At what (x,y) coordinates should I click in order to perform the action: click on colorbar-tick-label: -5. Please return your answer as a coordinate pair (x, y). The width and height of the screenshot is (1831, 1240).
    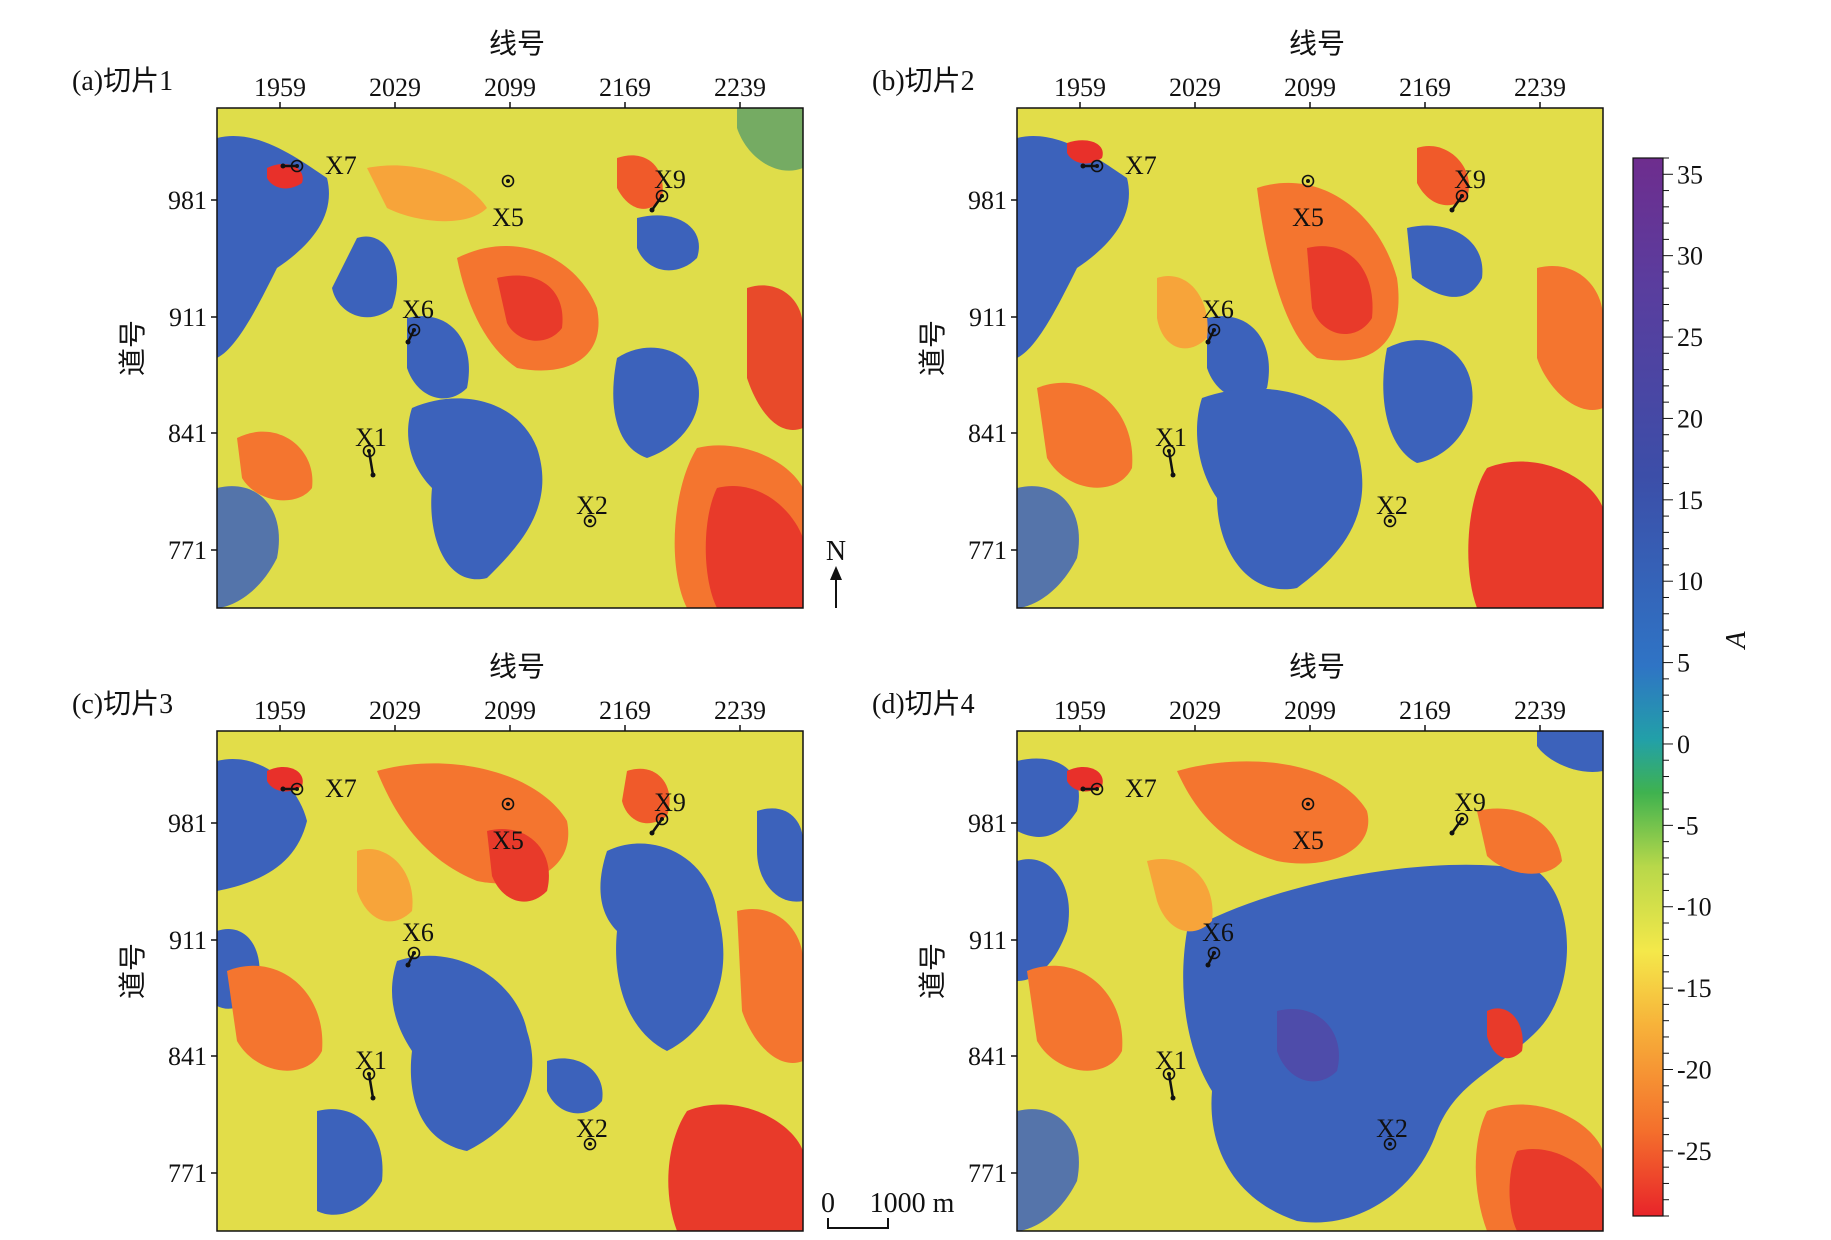
    Looking at the image, I should click on (1688, 825).